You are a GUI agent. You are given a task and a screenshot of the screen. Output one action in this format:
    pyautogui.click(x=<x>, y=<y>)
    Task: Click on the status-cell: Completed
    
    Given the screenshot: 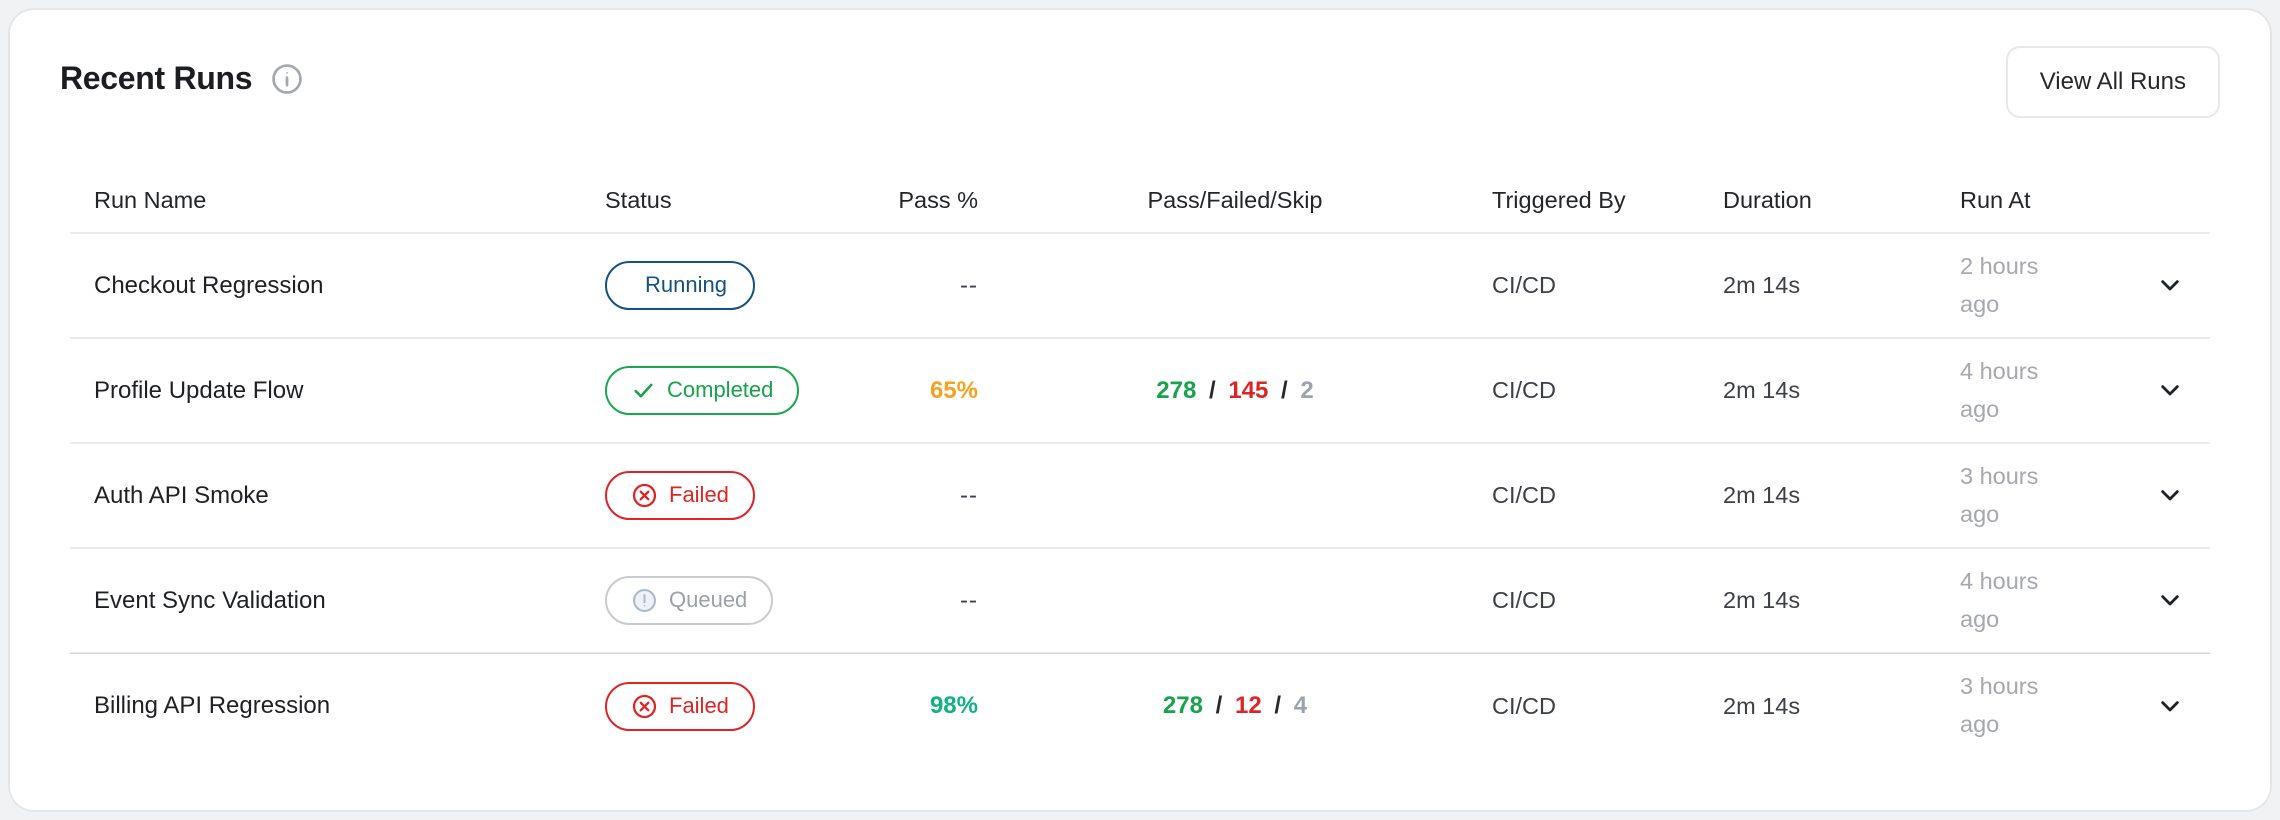 What is the action you would take?
    pyautogui.click(x=742, y=390)
    